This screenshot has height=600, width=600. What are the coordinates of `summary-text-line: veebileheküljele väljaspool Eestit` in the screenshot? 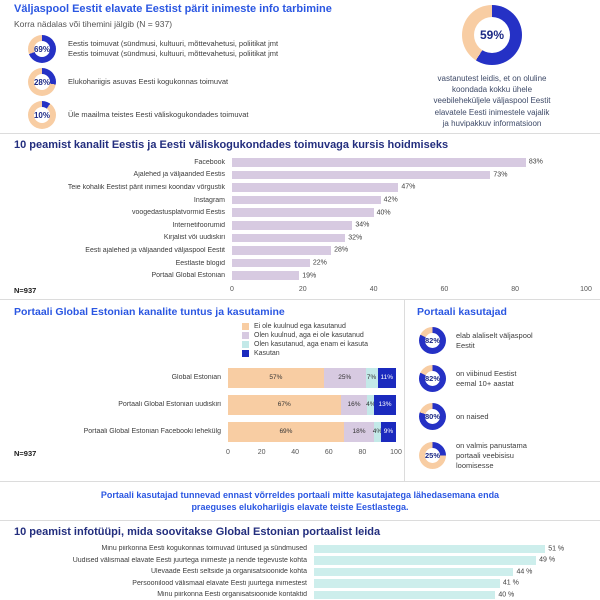 It's located at (492, 101).